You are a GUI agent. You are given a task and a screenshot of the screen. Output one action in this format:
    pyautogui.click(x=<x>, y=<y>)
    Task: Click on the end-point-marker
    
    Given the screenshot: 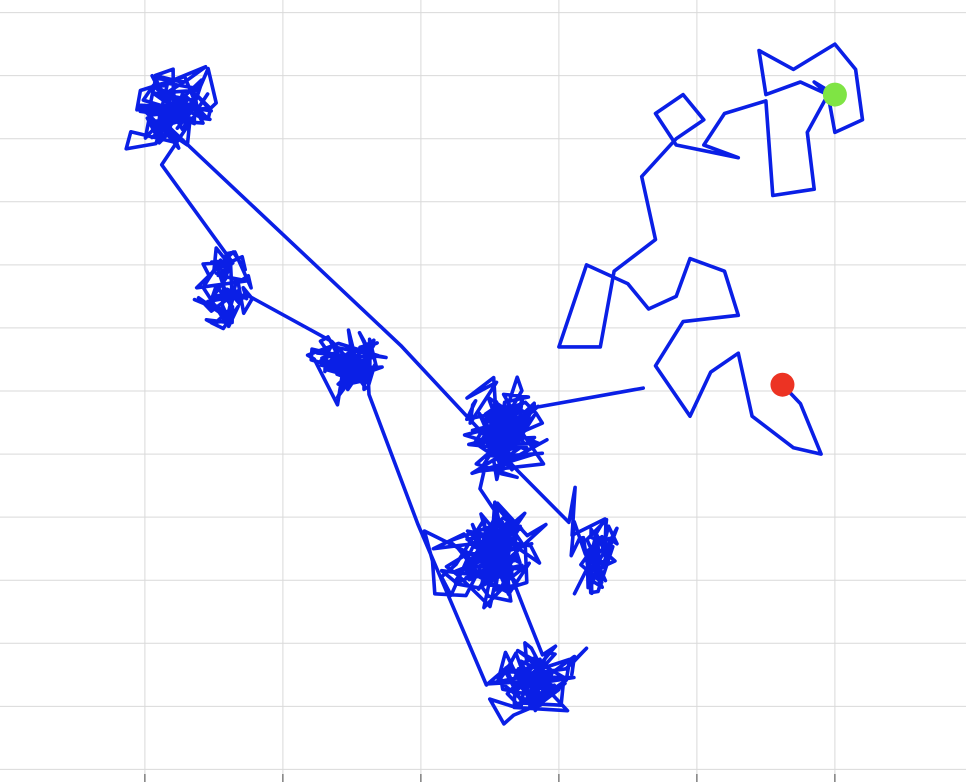 What is the action you would take?
    pyautogui.click(x=834, y=94)
    